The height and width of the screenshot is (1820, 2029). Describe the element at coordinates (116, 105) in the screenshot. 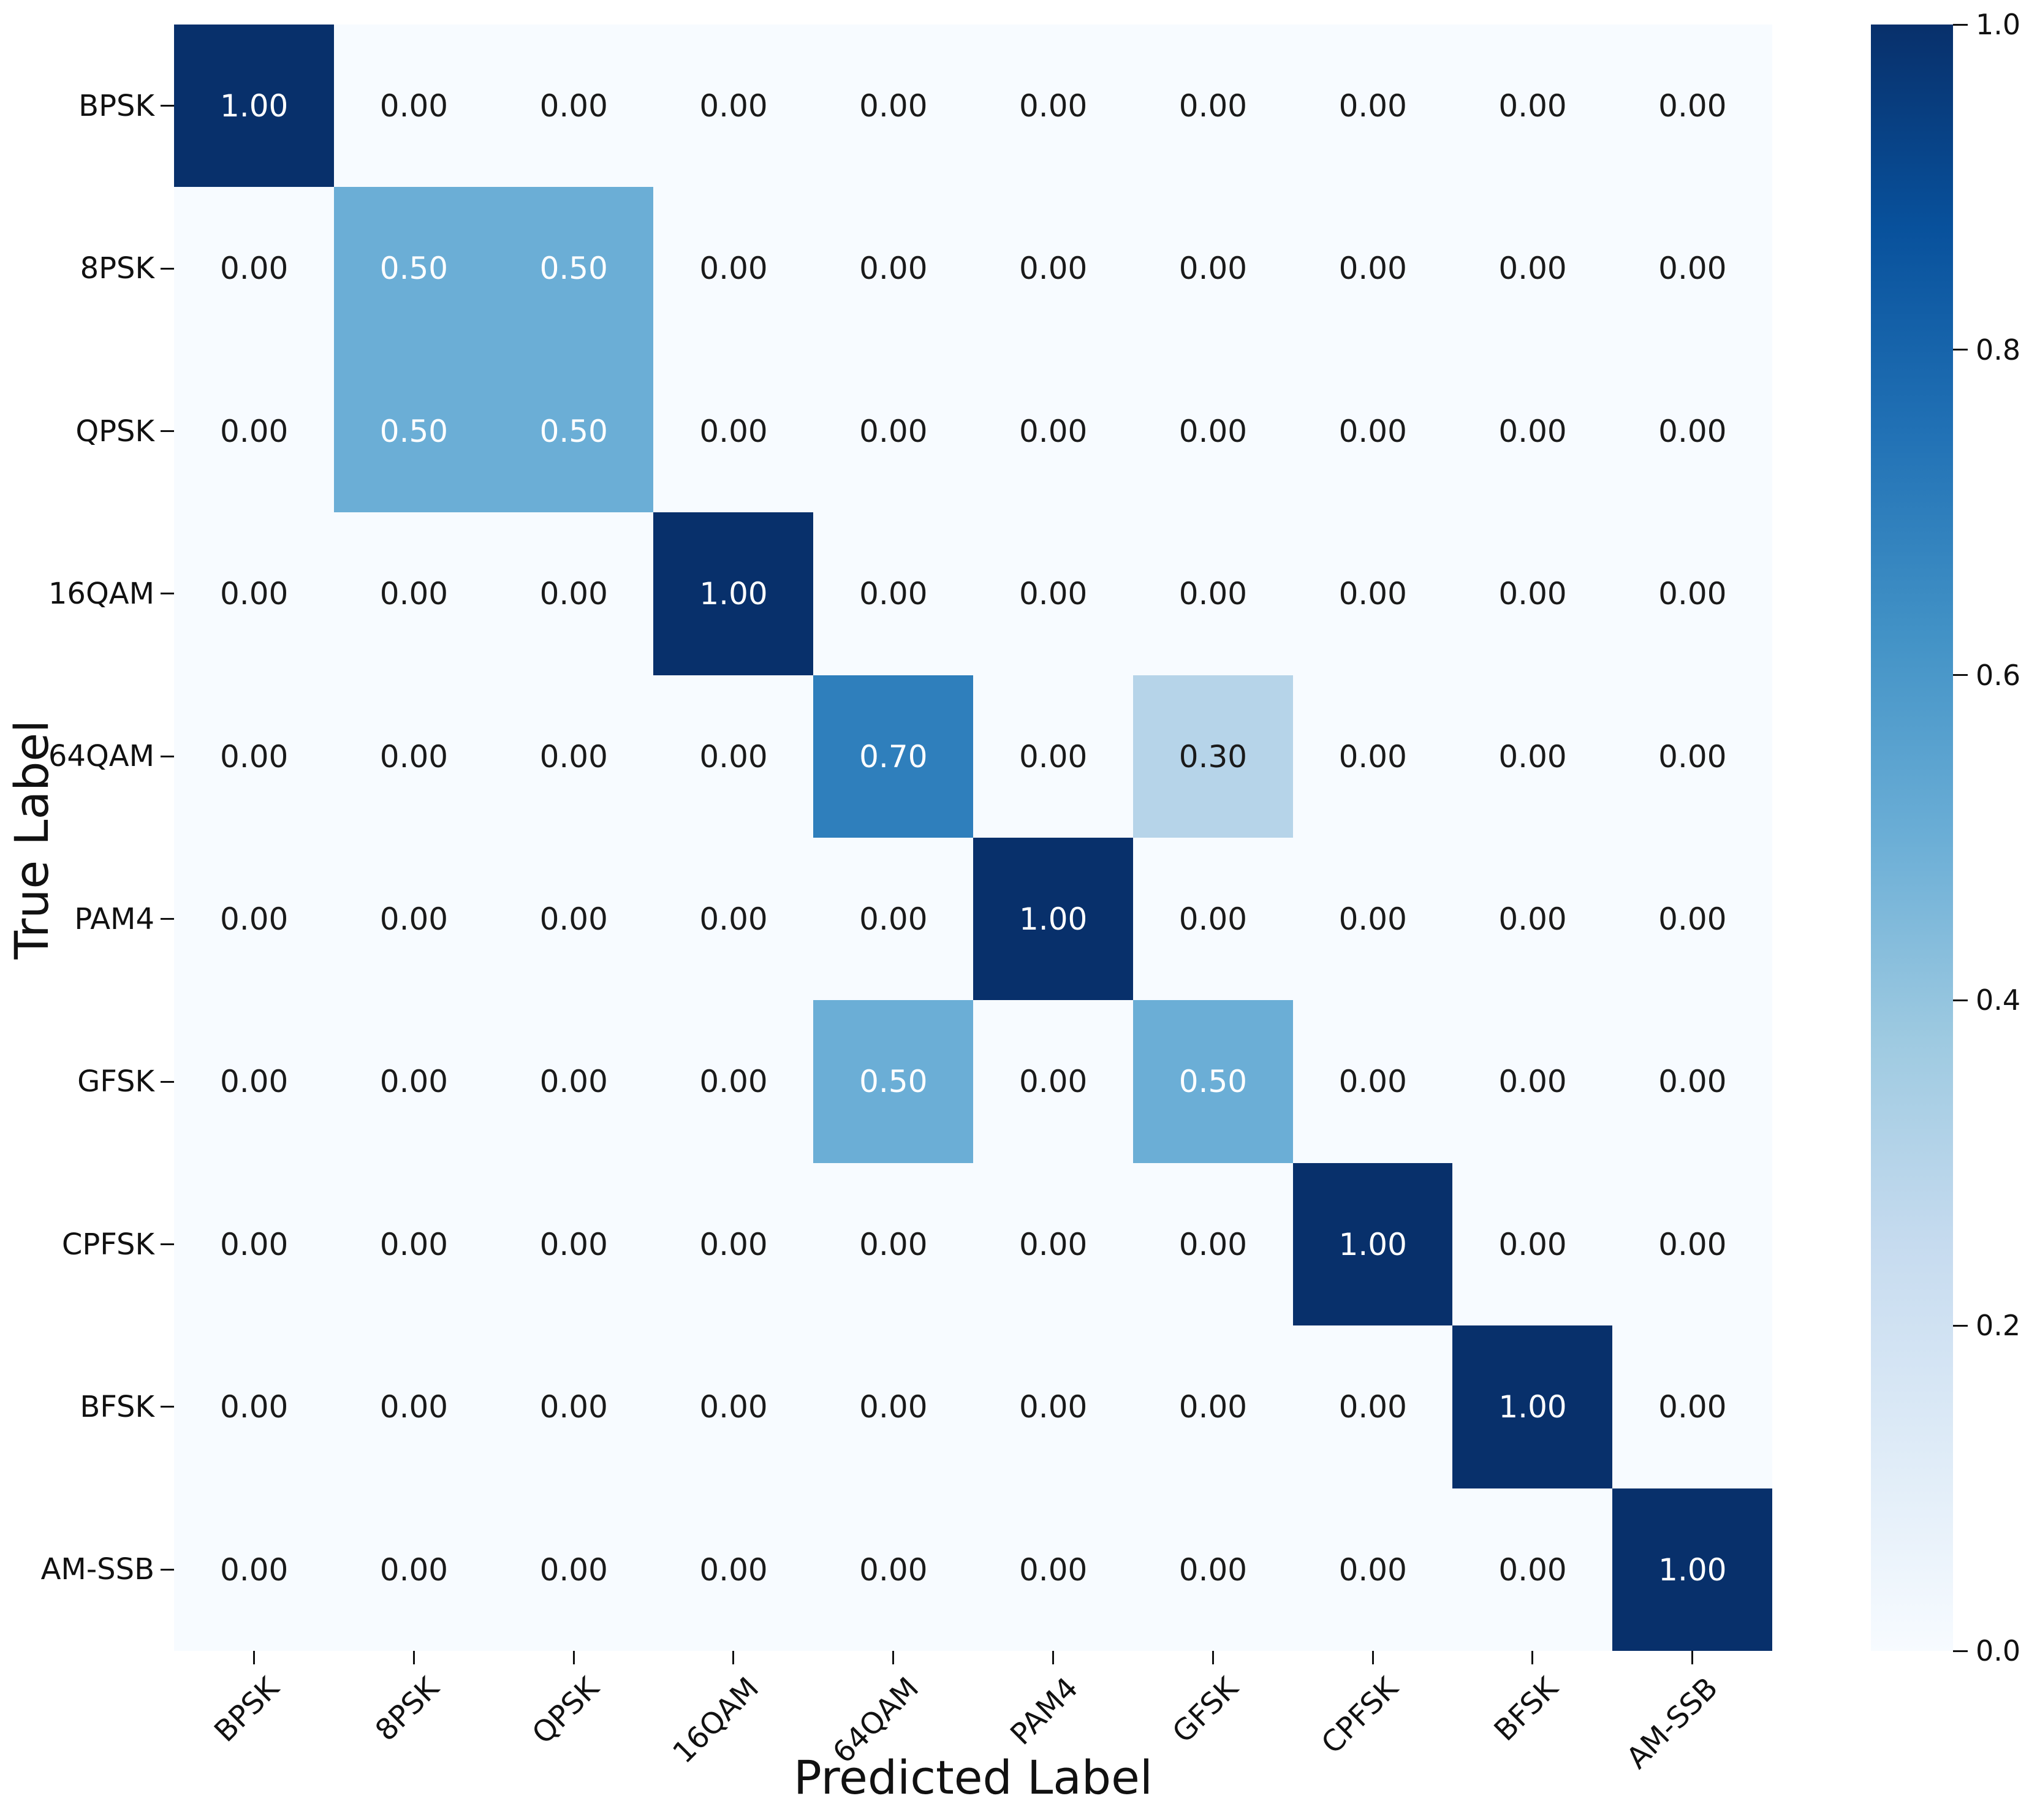

I see `y-tick-label: BPSK` at that location.